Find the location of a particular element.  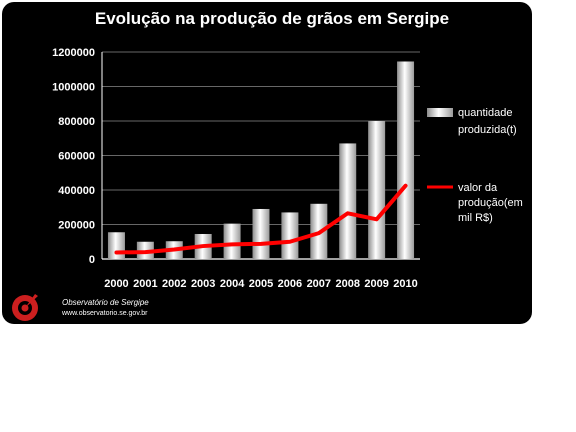

x-tick-label: 2009 is located at coordinates (376, 284).